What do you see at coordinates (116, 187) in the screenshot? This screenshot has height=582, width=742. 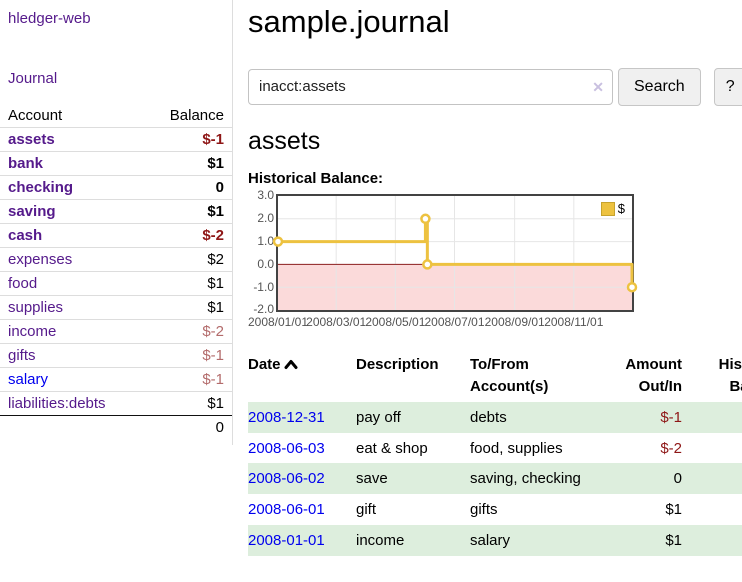 I see `account-row: checking 0` at bounding box center [116, 187].